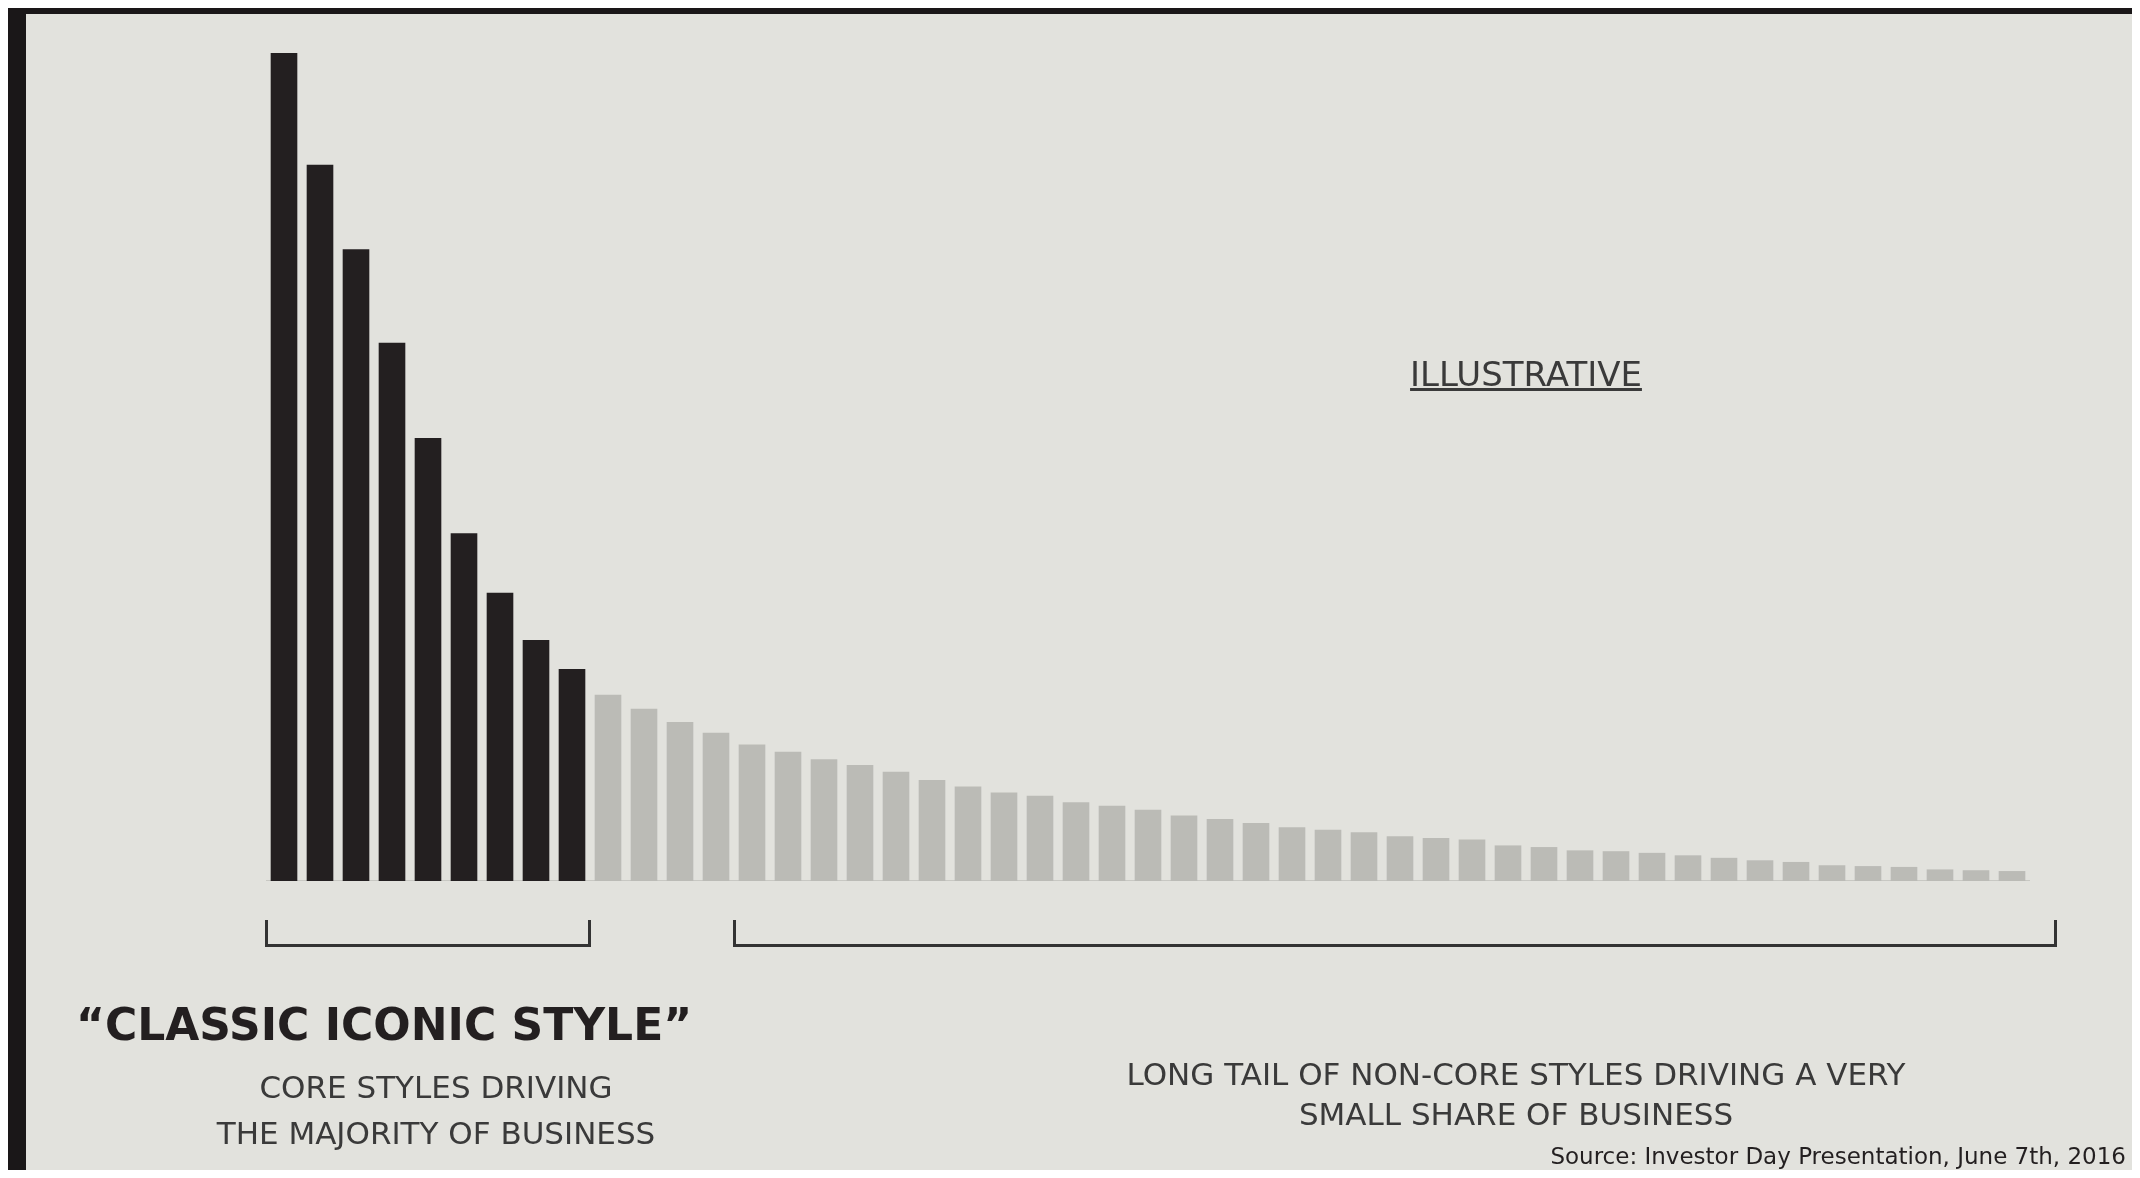 This screenshot has width=2140, height=1178. What do you see at coordinates (1837, 1156) in the screenshot?
I see `source-note: Source: Investor Day Presentation, June 7th, 2016` at bounding box center [1837, 1156].